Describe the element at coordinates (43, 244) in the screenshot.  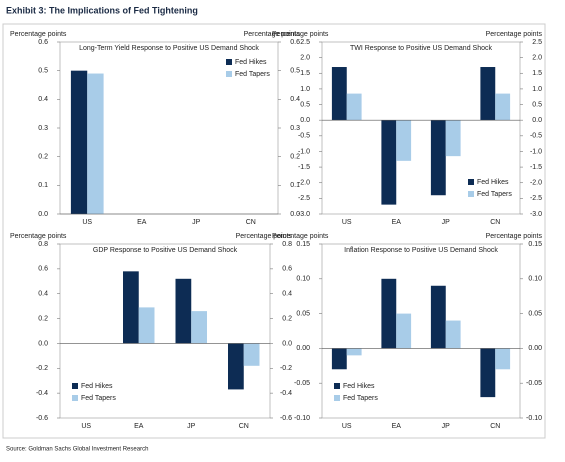
I see `y-tick-label: 0.8` at that location.